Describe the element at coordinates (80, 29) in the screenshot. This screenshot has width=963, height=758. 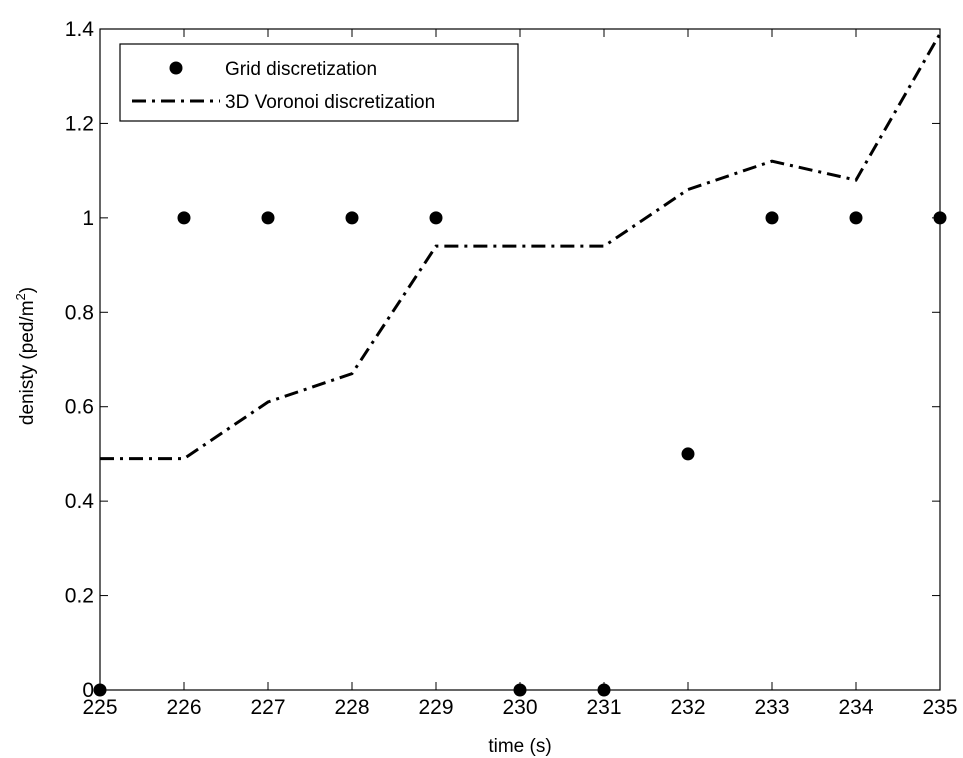
I see `y-tick-label: 1.4` at that location.